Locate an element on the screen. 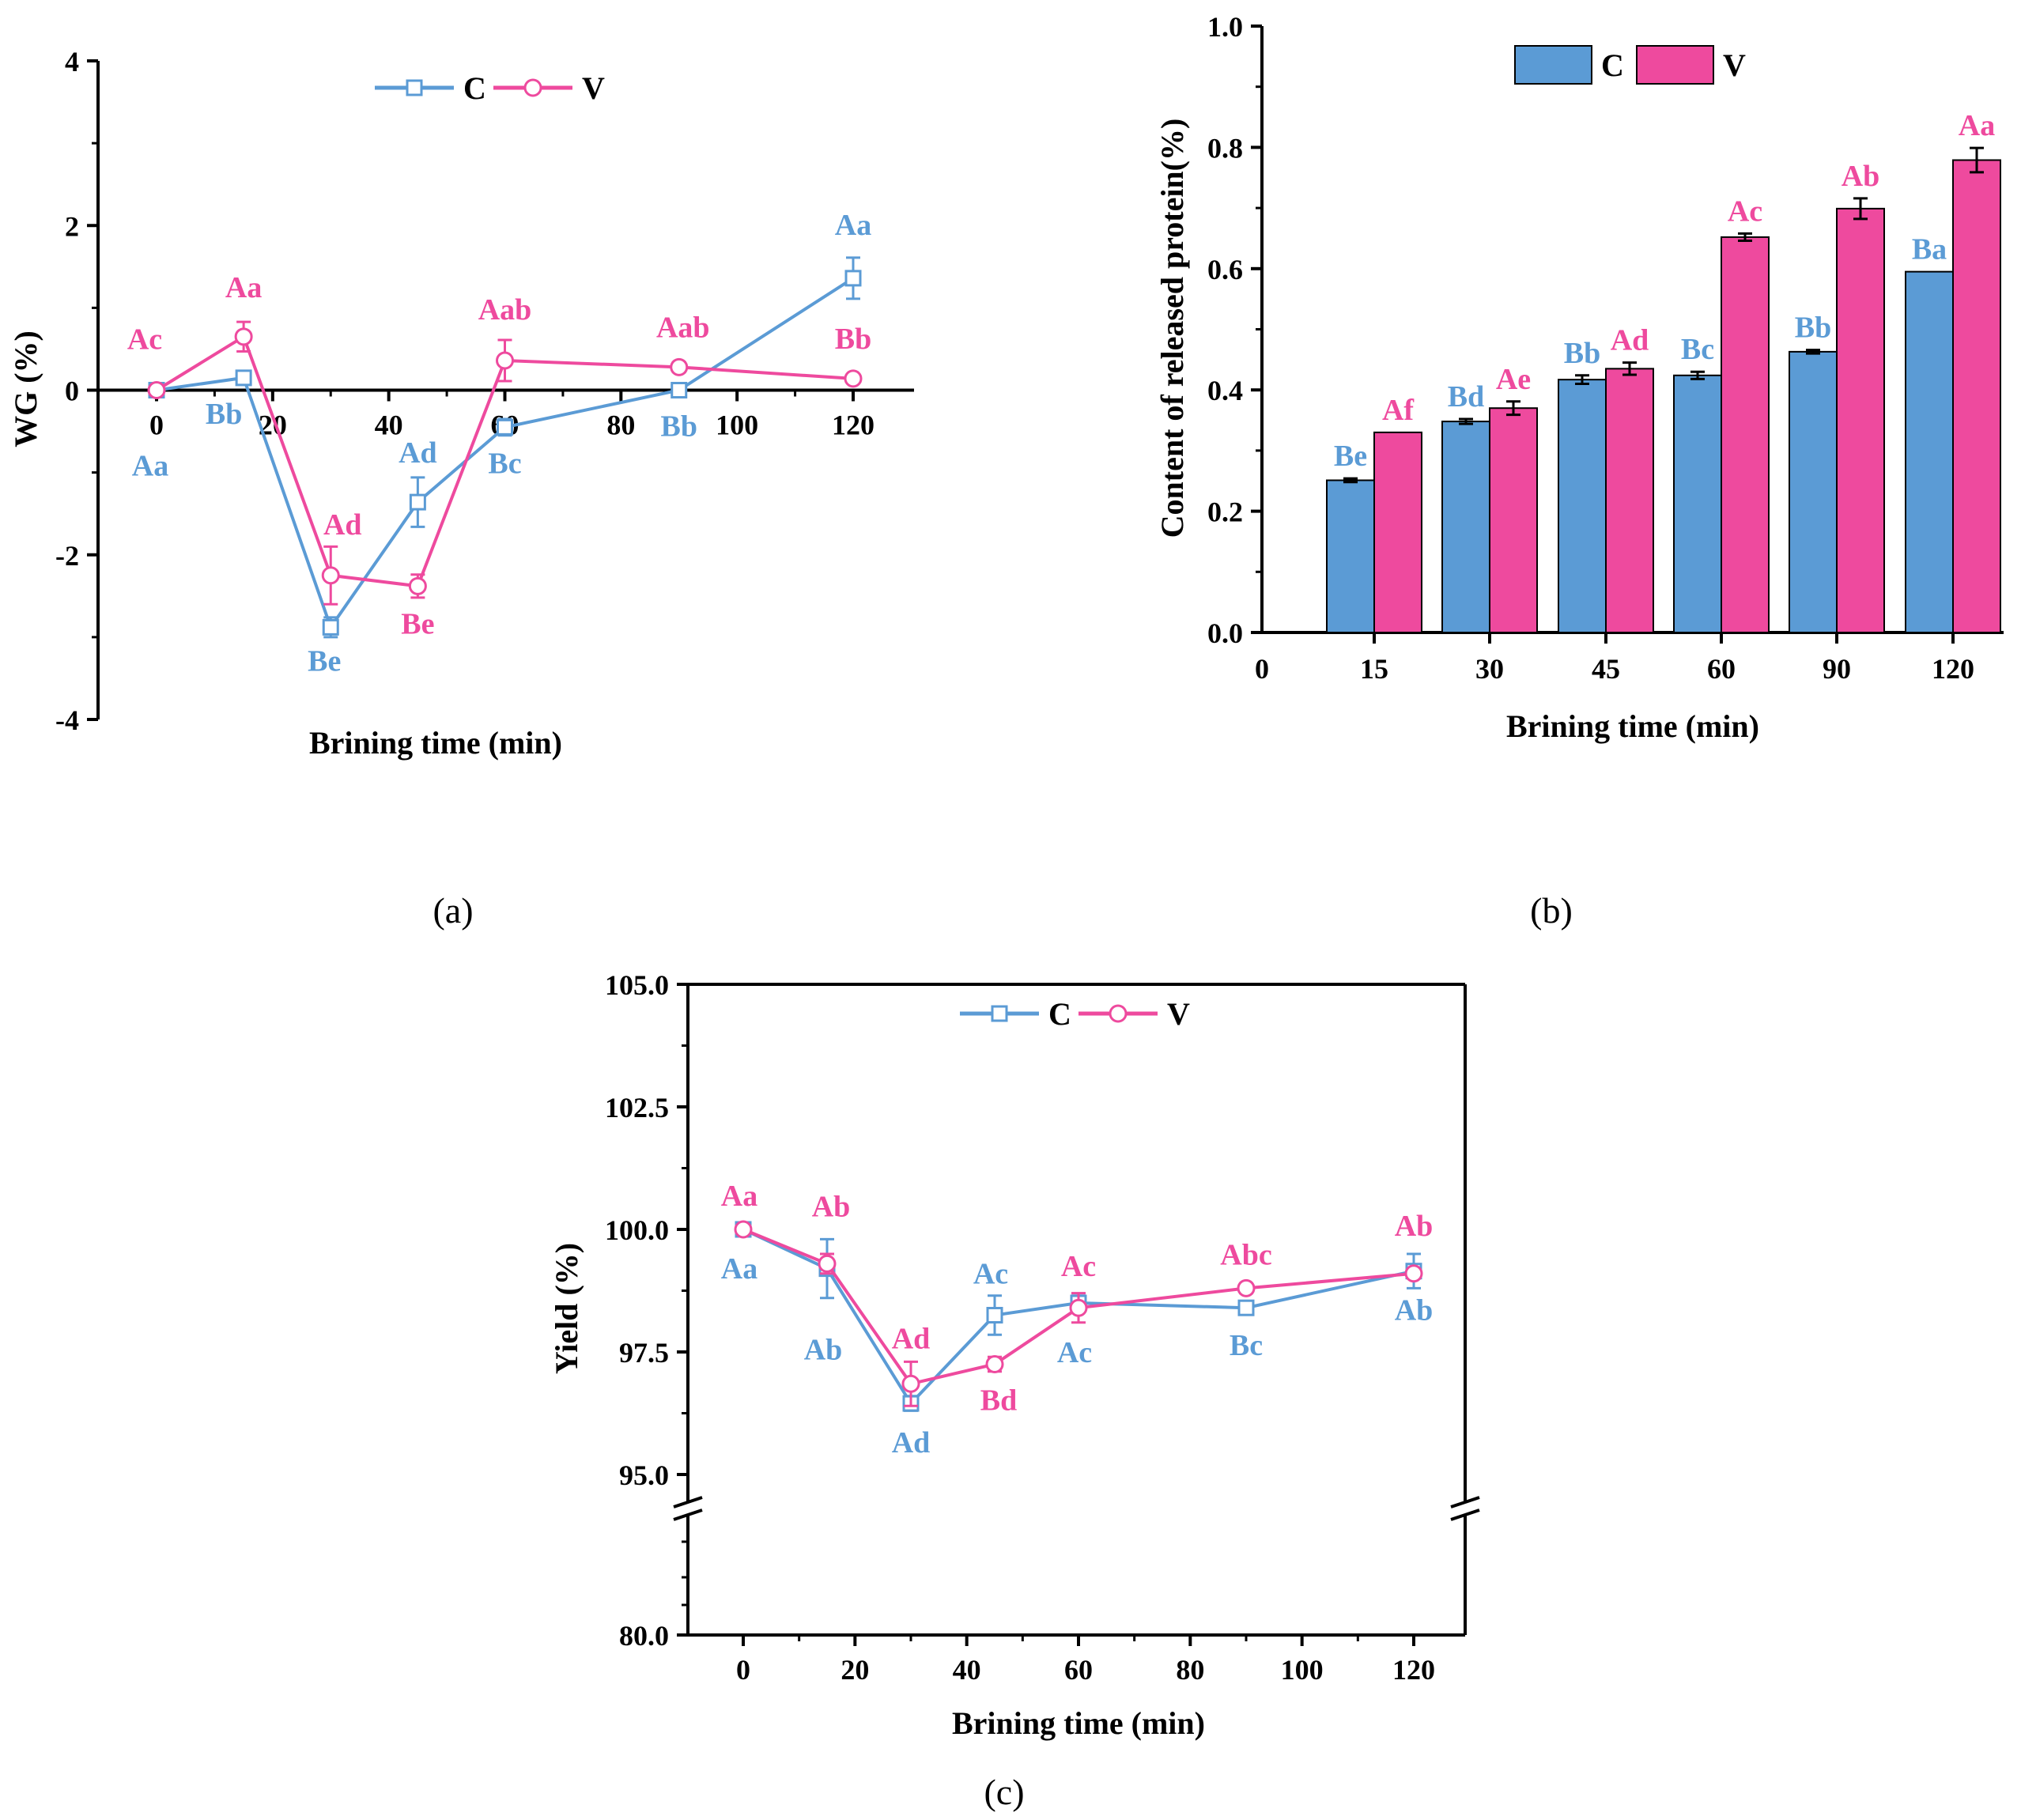 This screenshot has height=1820, width=2021. data-label-v: Be is located at coordinates (417, 623).